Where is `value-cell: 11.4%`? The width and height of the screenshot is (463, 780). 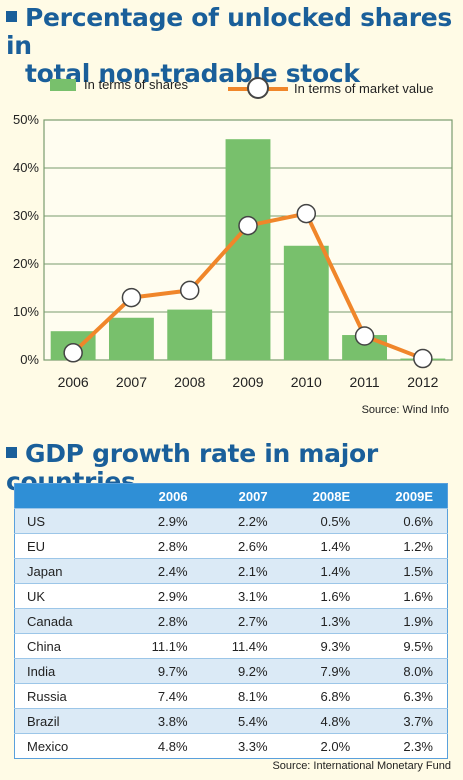
value-cell: 11.4% is located at coordinates (241, 646).